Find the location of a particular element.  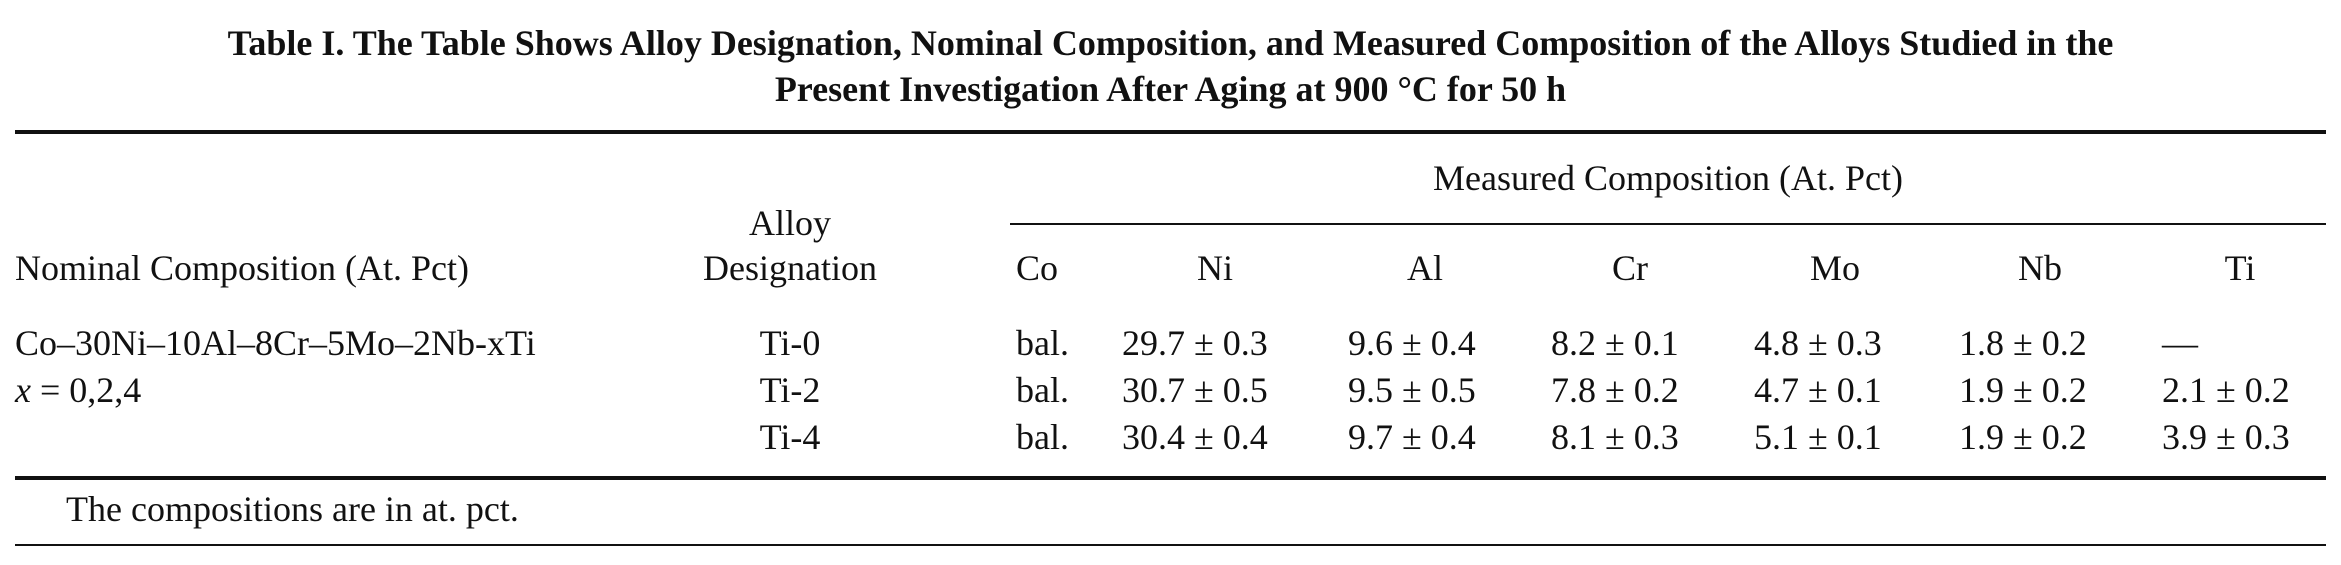

header-nominal-composition: Nominal Composition (At. Pct) is located at coordinates (242, 268).